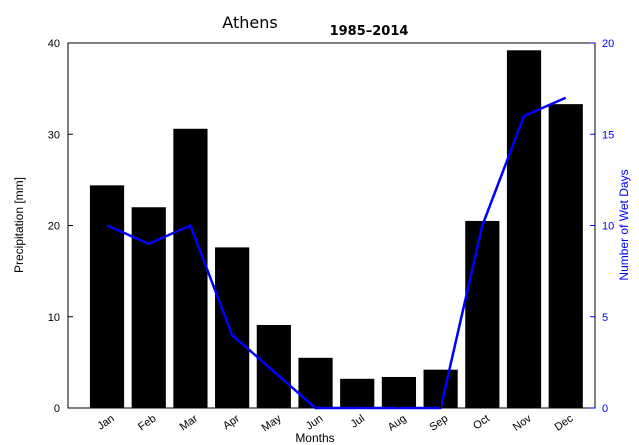 The height and width of the screenshot is (445, 639). I want to click on y-tick-label: 0, so click(57, 409).